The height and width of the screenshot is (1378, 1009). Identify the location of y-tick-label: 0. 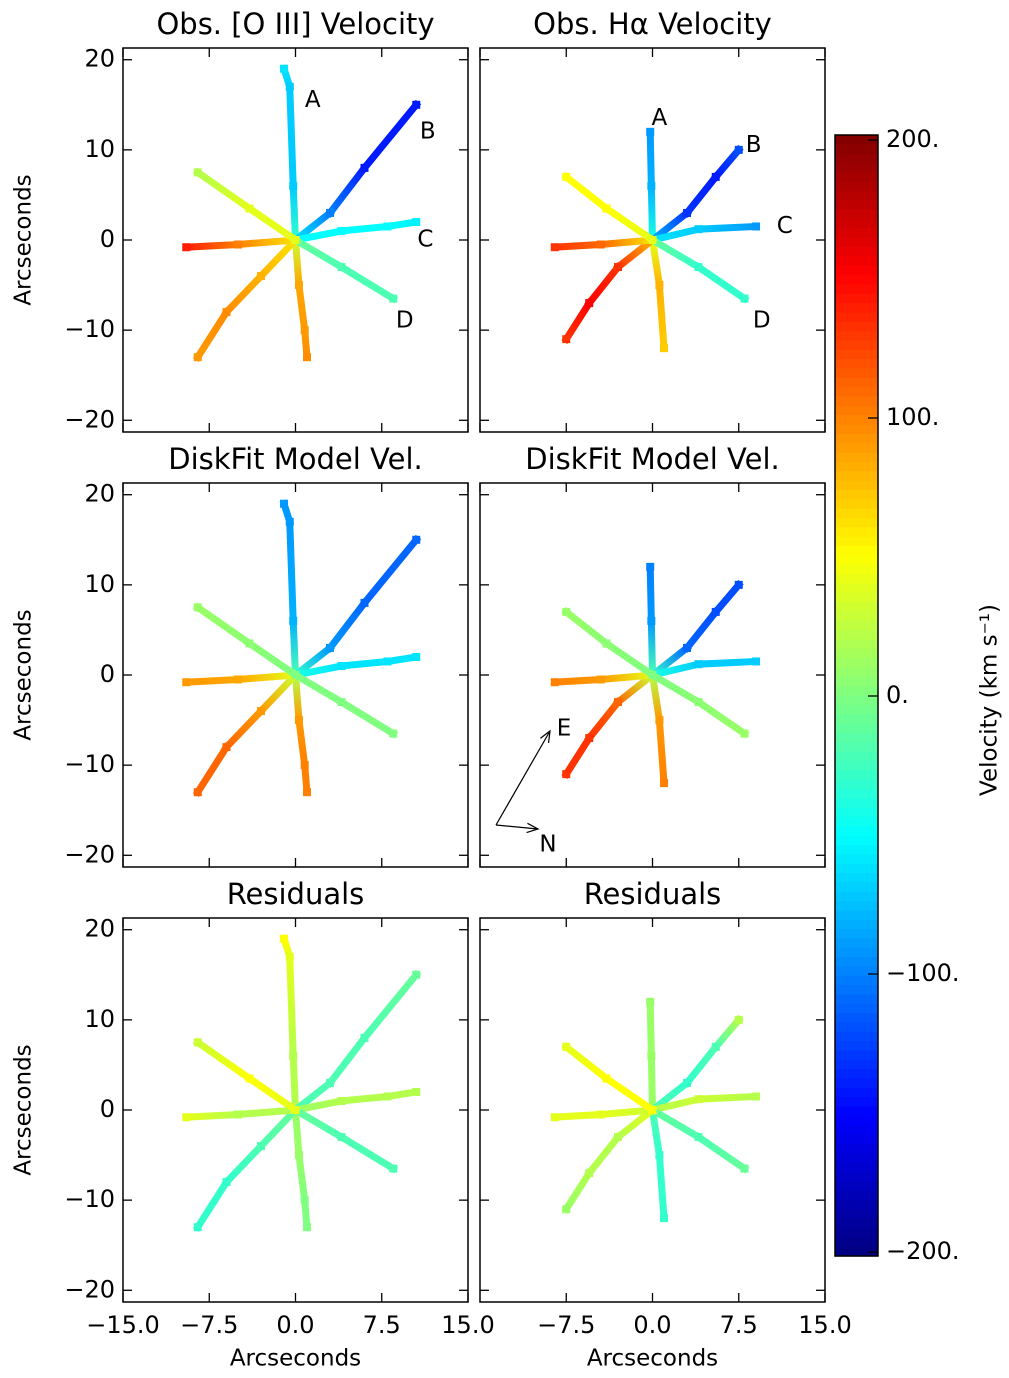
(107, 674).